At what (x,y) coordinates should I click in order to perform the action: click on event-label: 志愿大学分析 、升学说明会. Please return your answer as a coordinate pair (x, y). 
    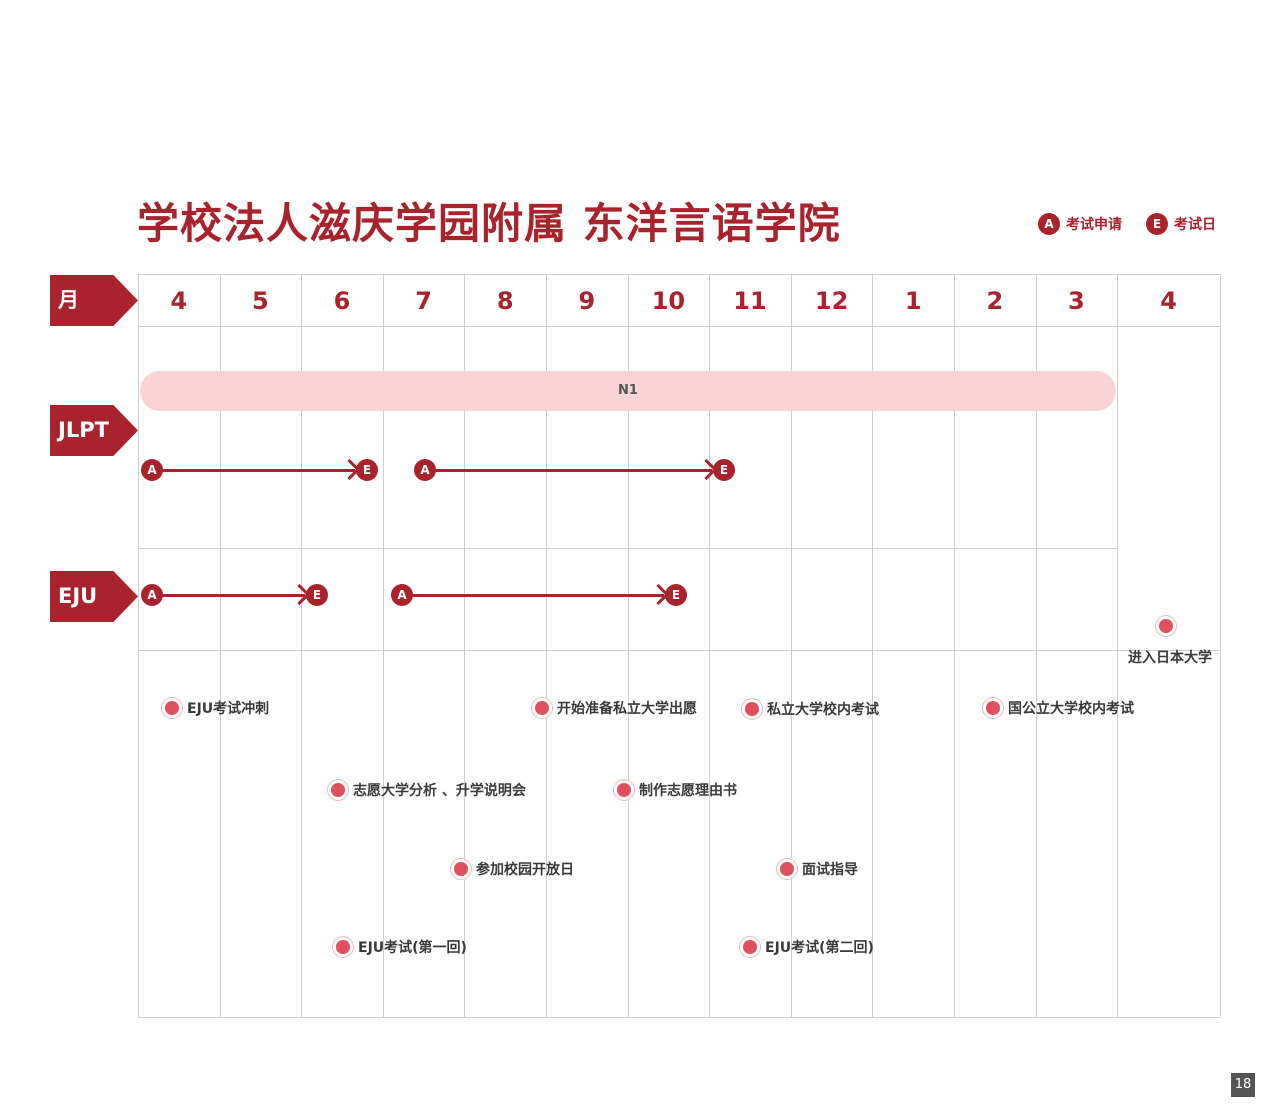
    Looking at the image, I should click on (439, 791).